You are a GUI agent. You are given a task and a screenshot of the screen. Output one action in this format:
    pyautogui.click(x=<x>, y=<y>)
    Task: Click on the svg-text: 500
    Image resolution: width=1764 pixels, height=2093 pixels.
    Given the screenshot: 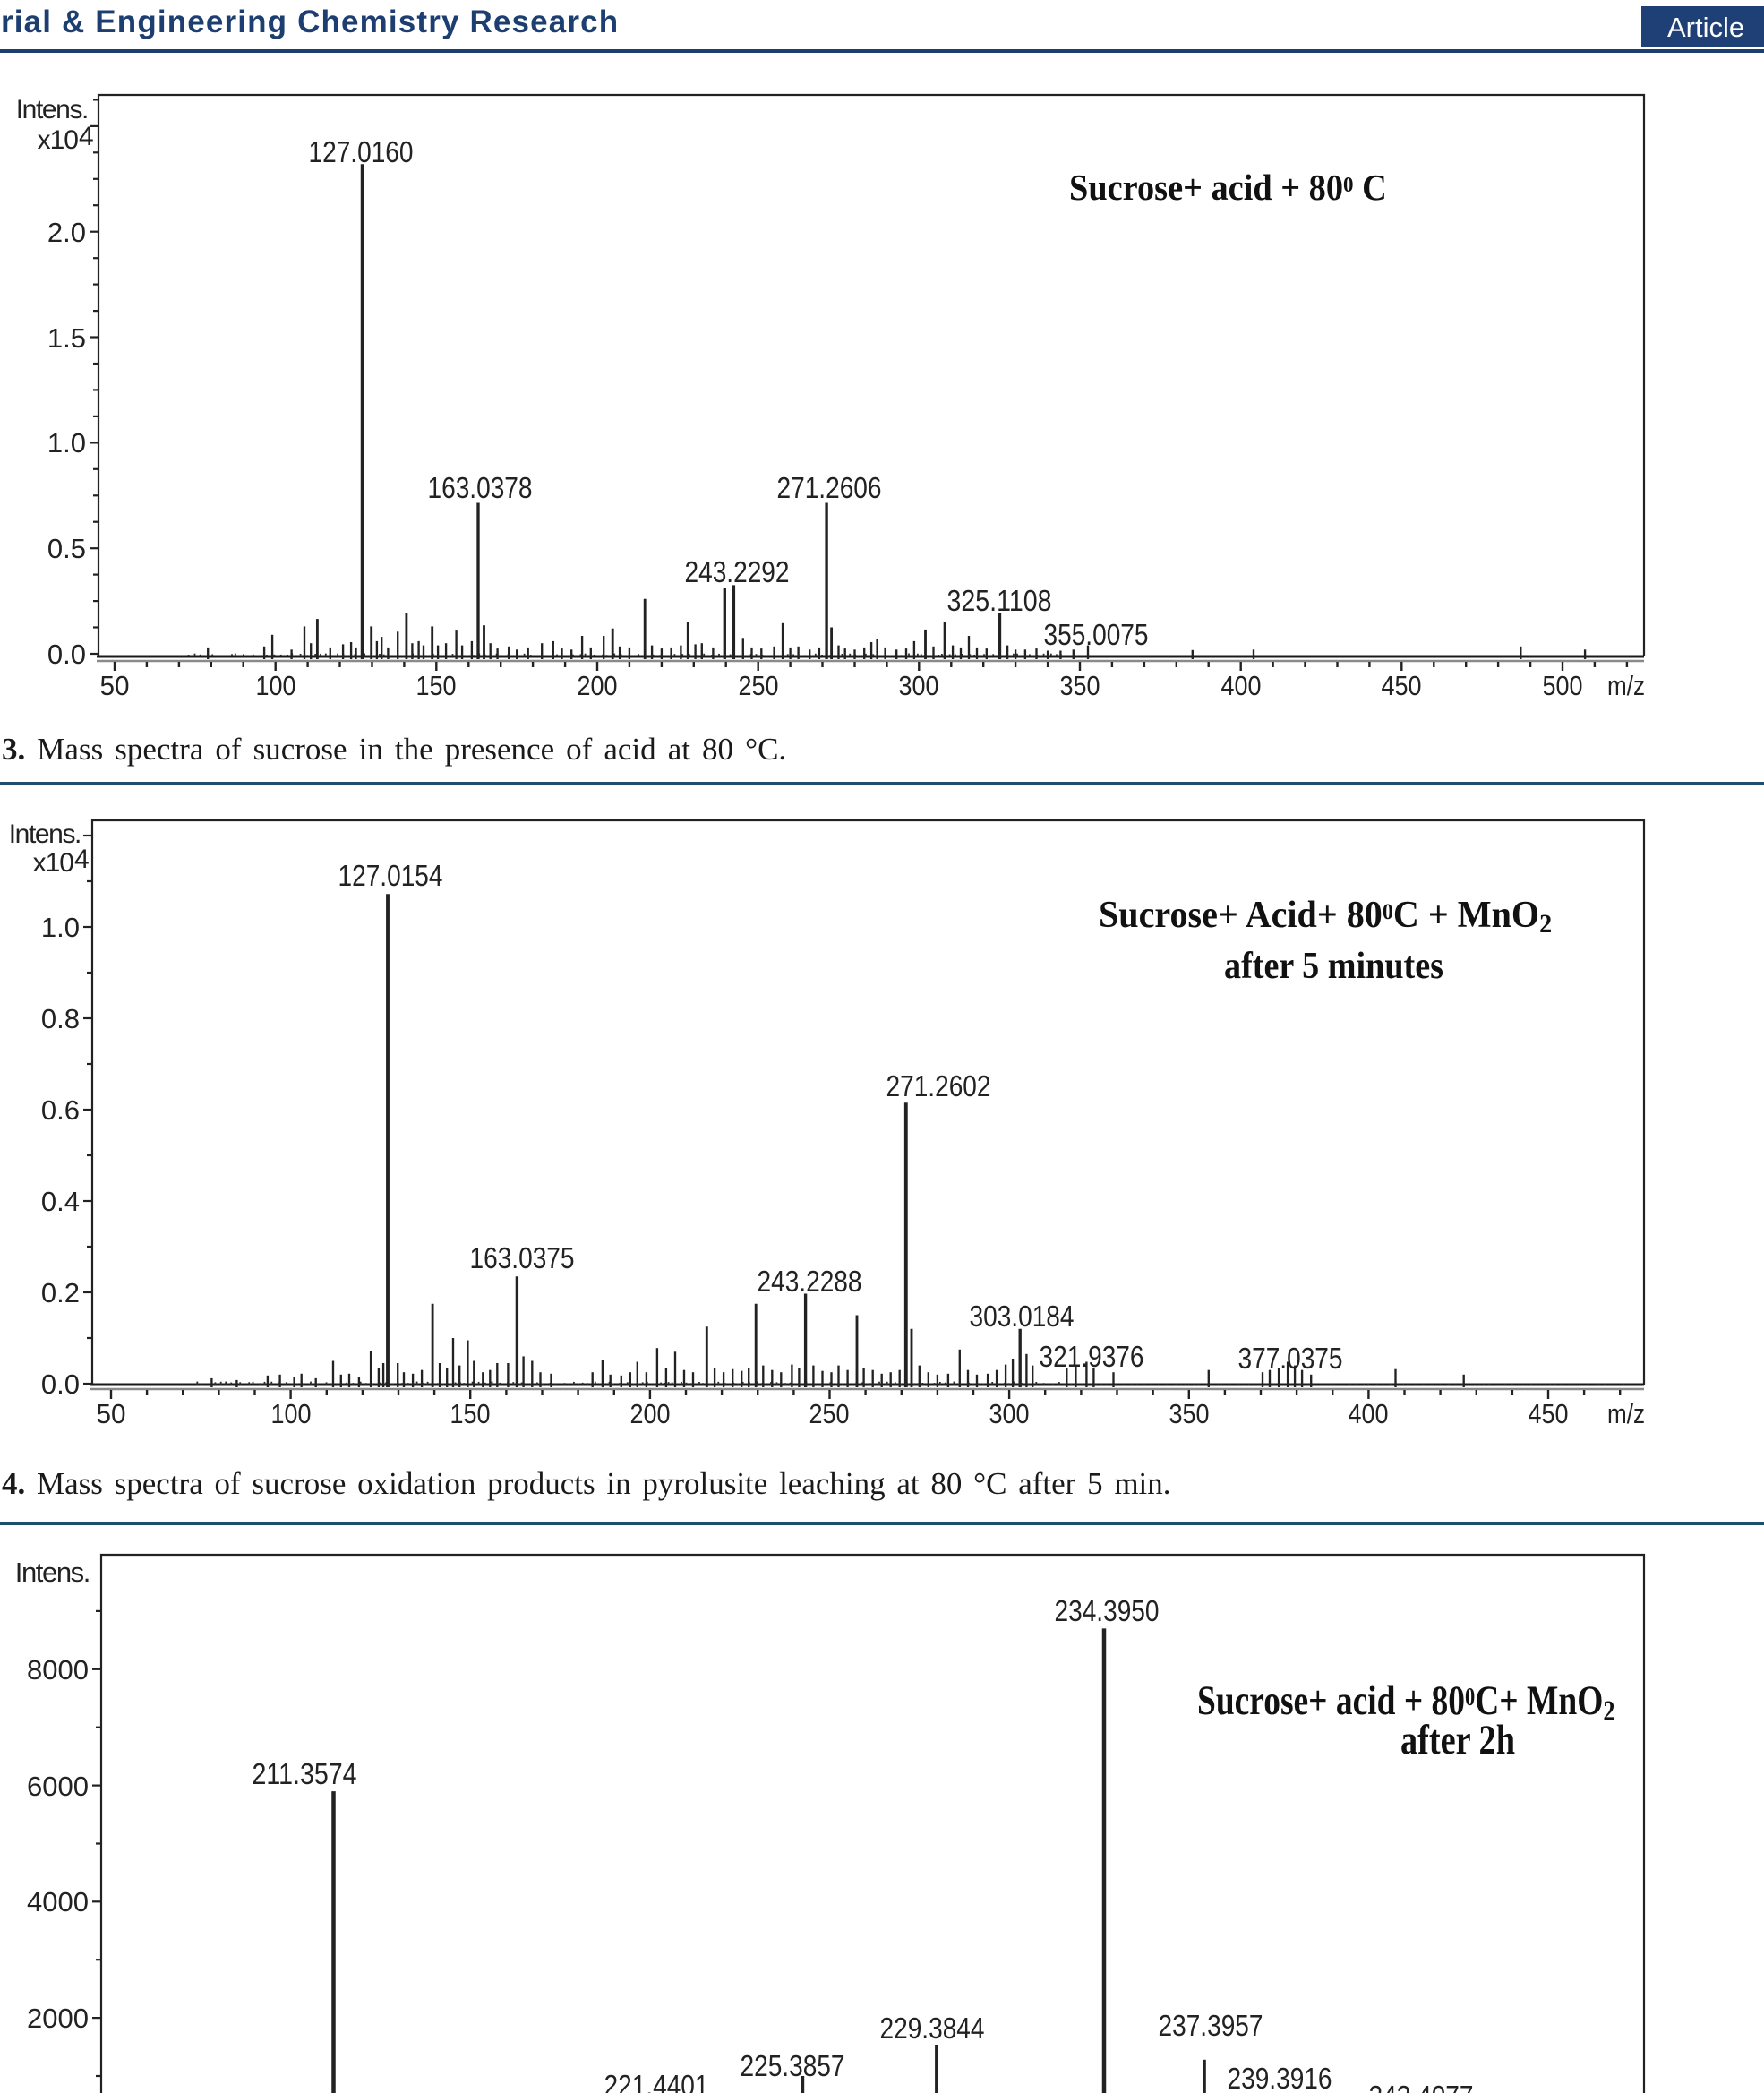 What is the action you would take?
    pyautogui.click(x=1563, y=685)
    